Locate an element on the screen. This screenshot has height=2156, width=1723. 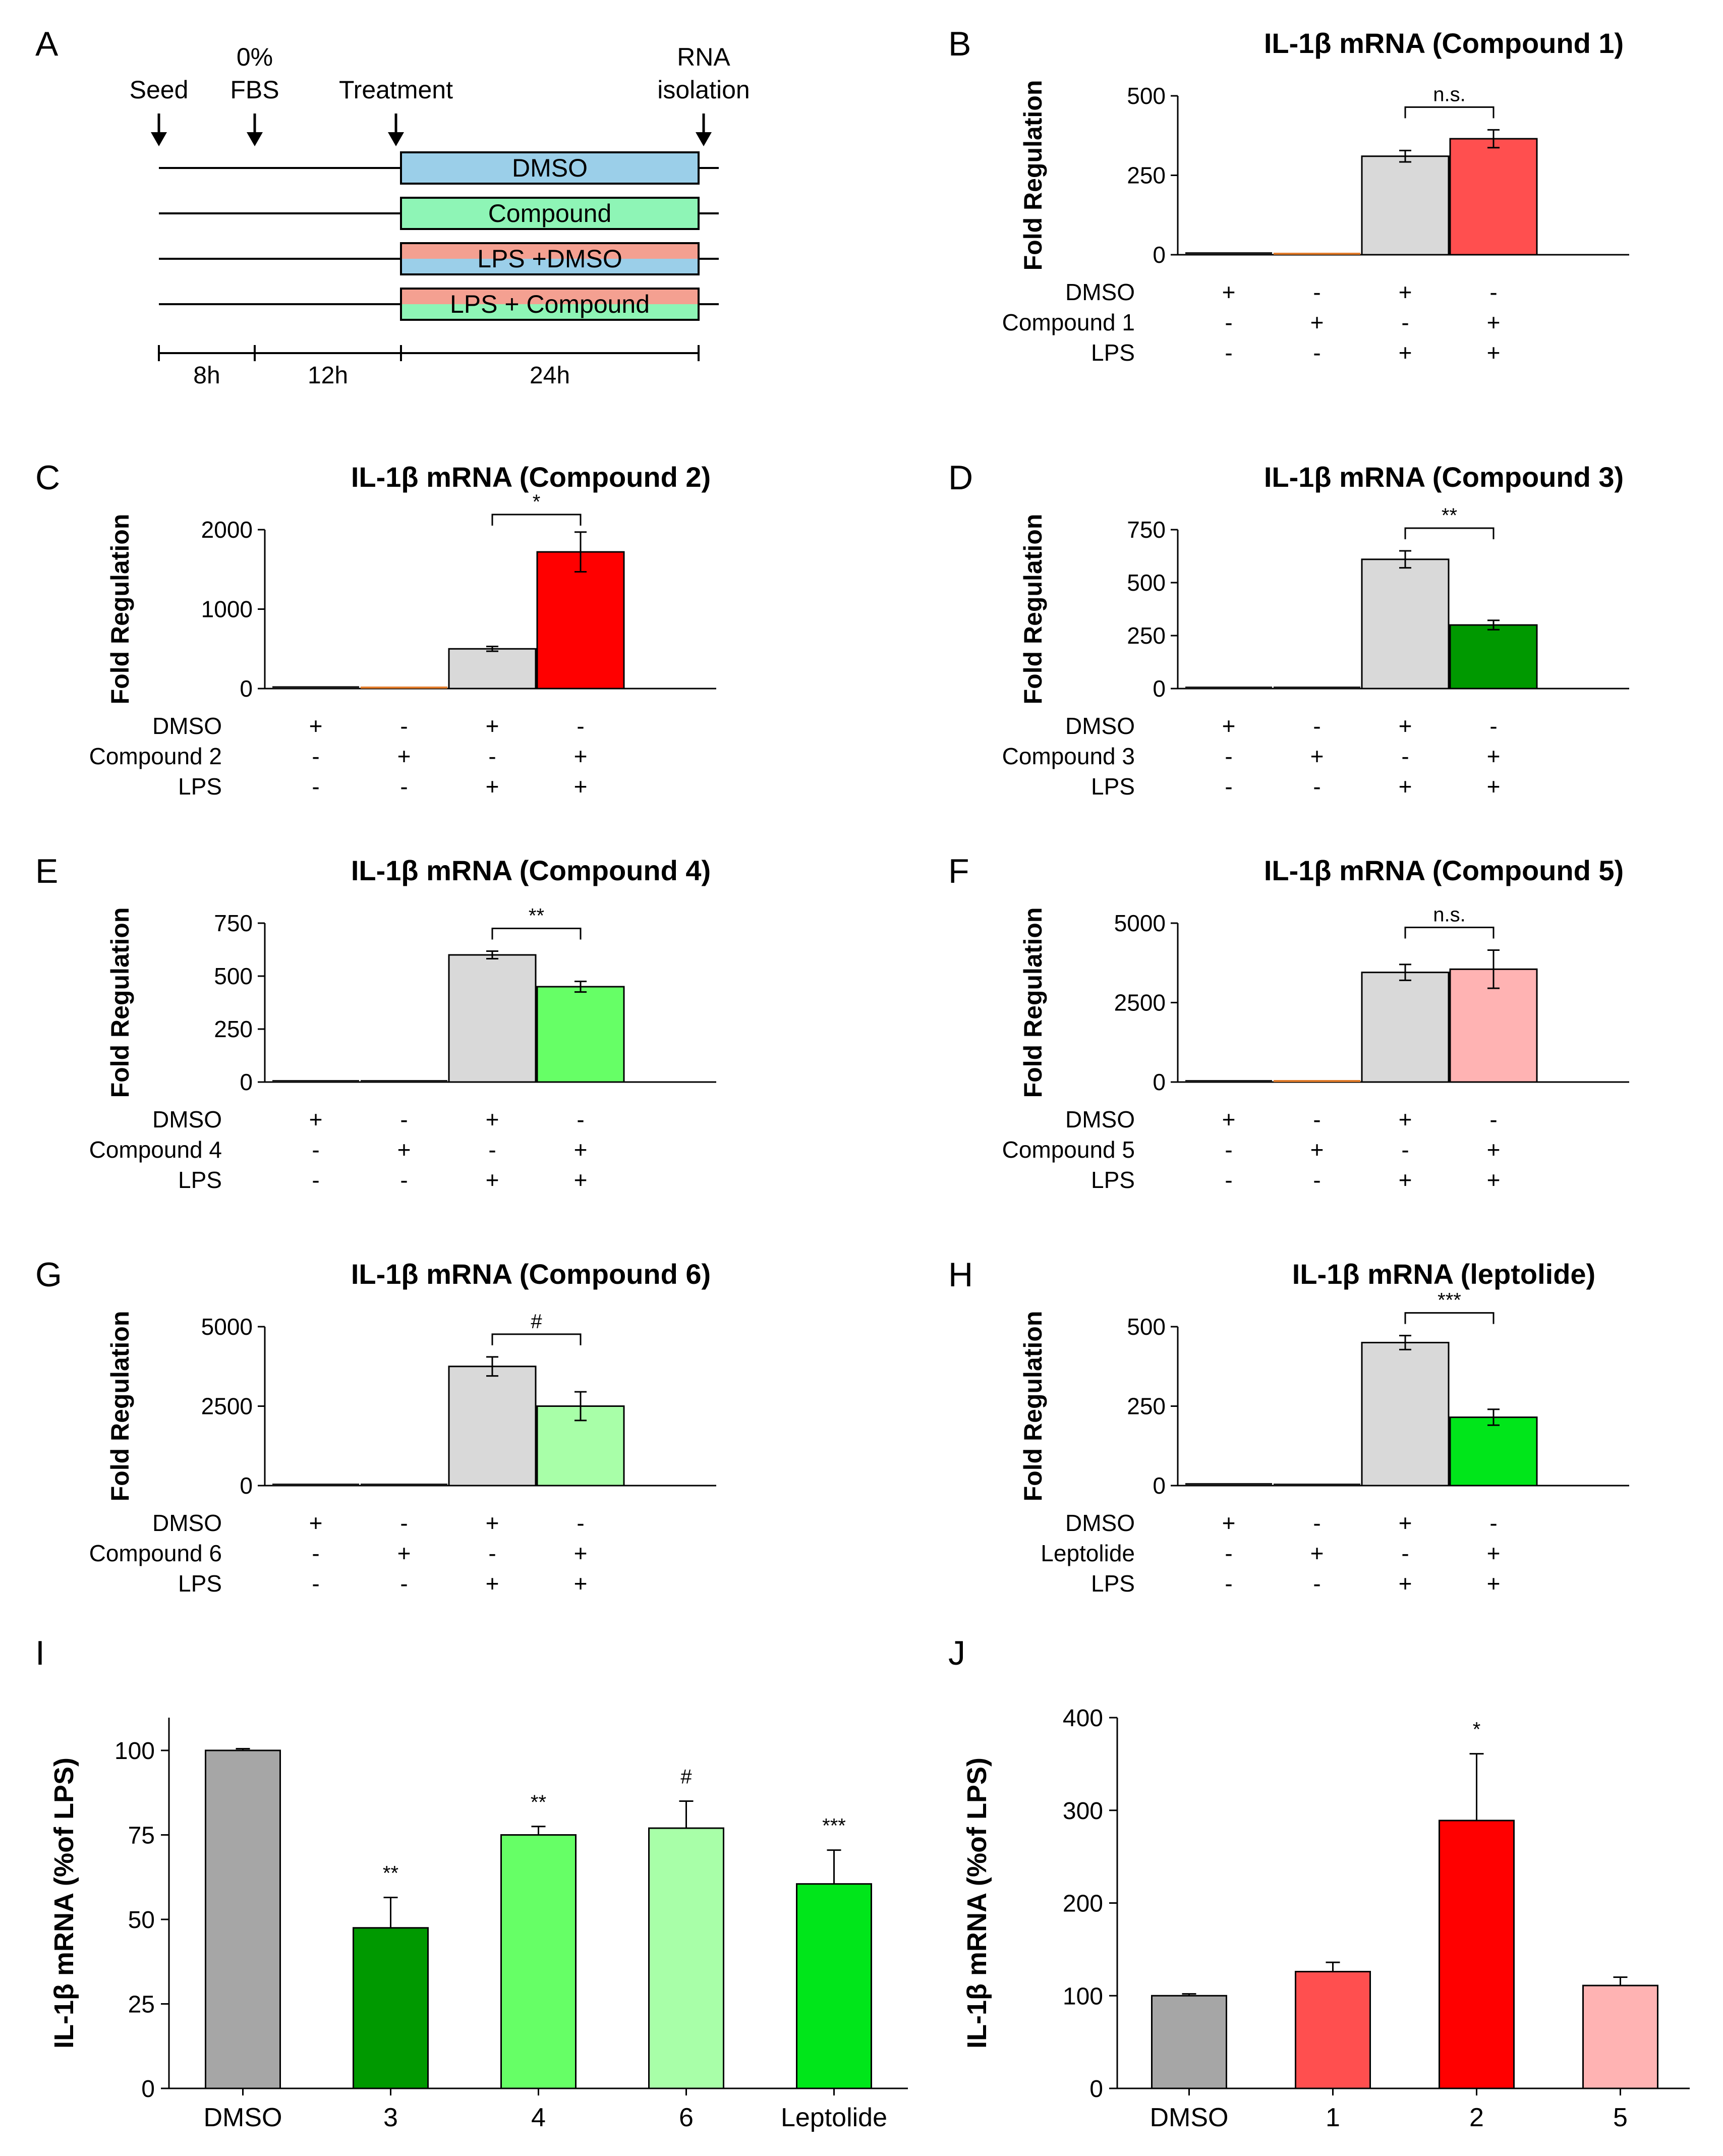
y-tick-label: 0 is located at coordinates (246, 1485).